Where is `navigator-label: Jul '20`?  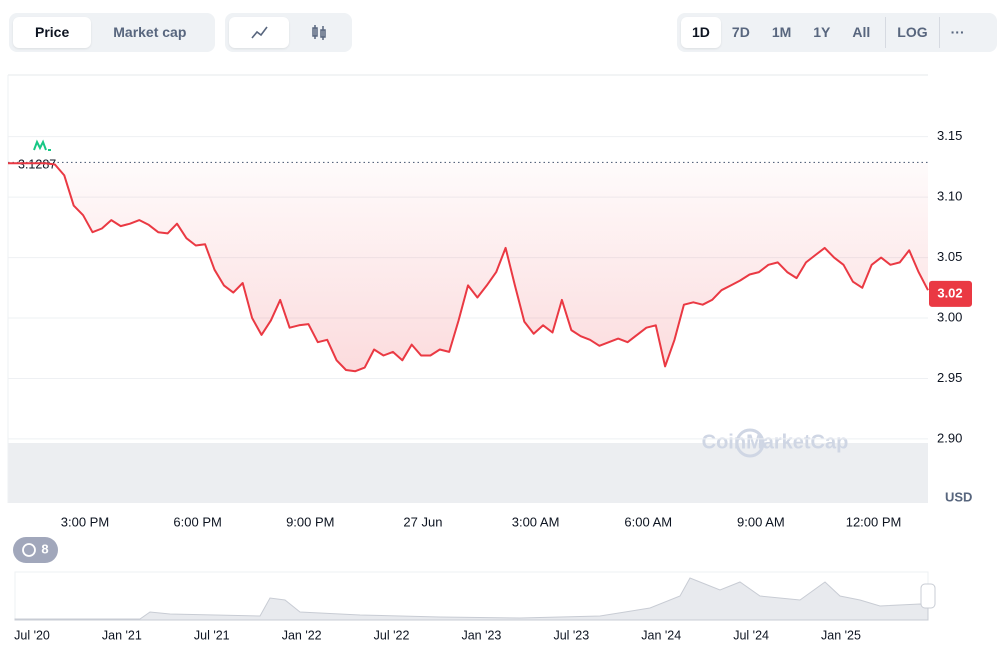 navigator-label: Jul '20 is located at coordinates (32, 635).